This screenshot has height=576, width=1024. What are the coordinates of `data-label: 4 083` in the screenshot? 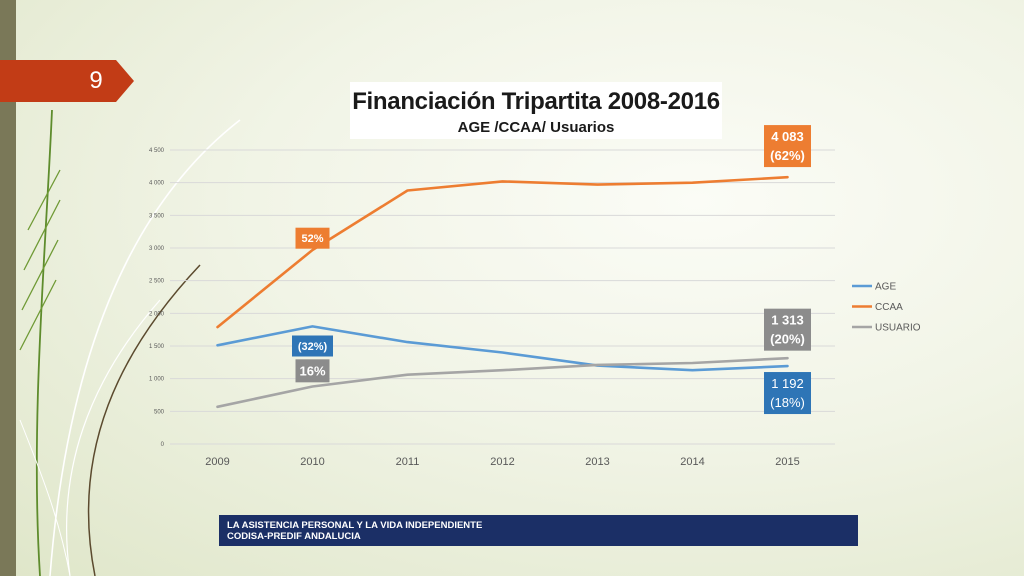 It's located at (787, 136).